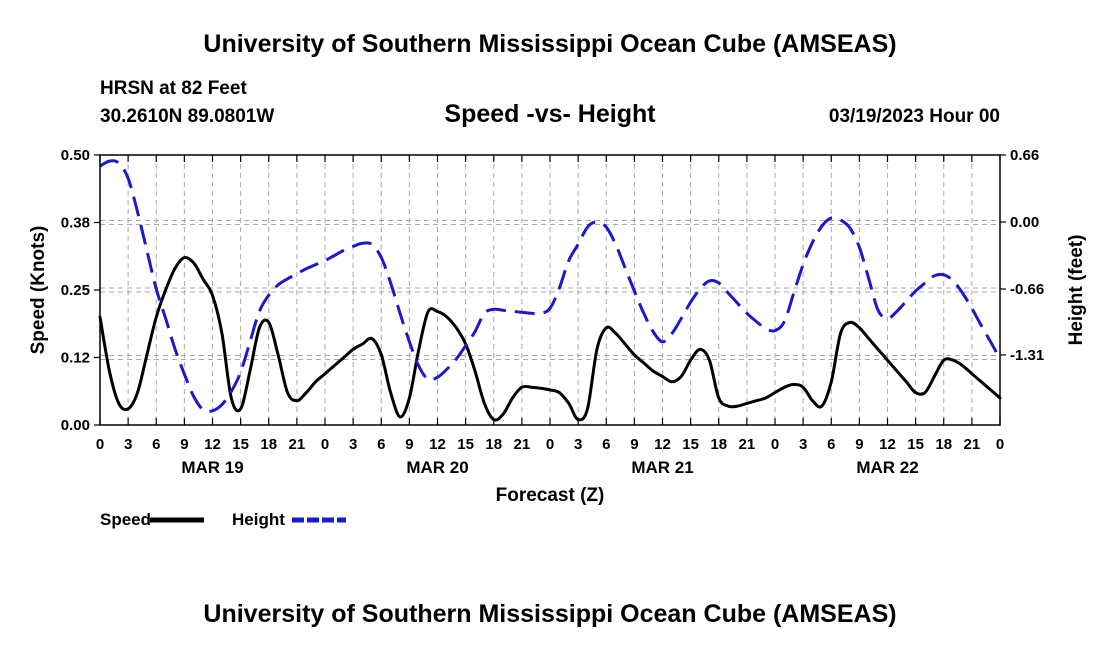 The width and height of the screenshot is (1100, 650). I want to click on chart-title: Speed -vs- Height, so click(550, 114).